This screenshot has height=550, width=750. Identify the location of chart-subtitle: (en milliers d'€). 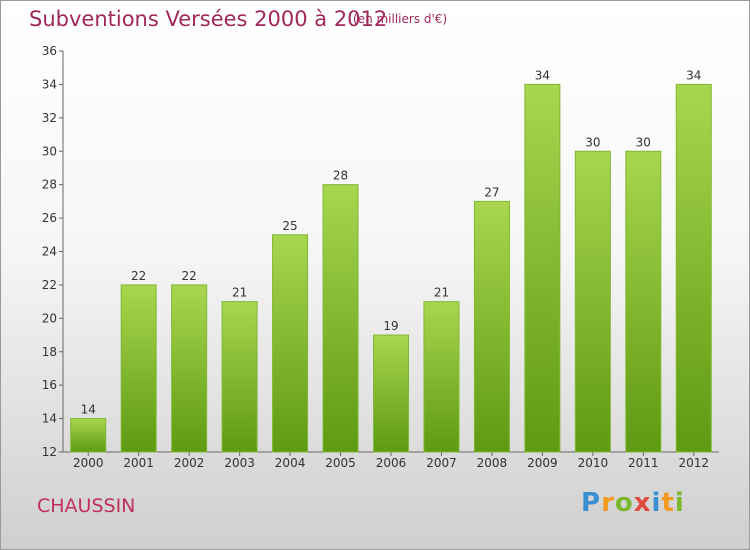
(400, 19).